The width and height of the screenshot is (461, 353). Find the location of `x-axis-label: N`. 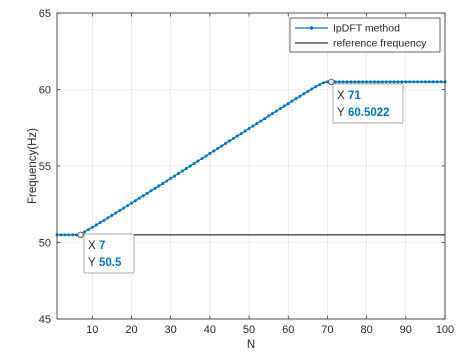

x-axis-label: N is located at coordinates (251, 345).